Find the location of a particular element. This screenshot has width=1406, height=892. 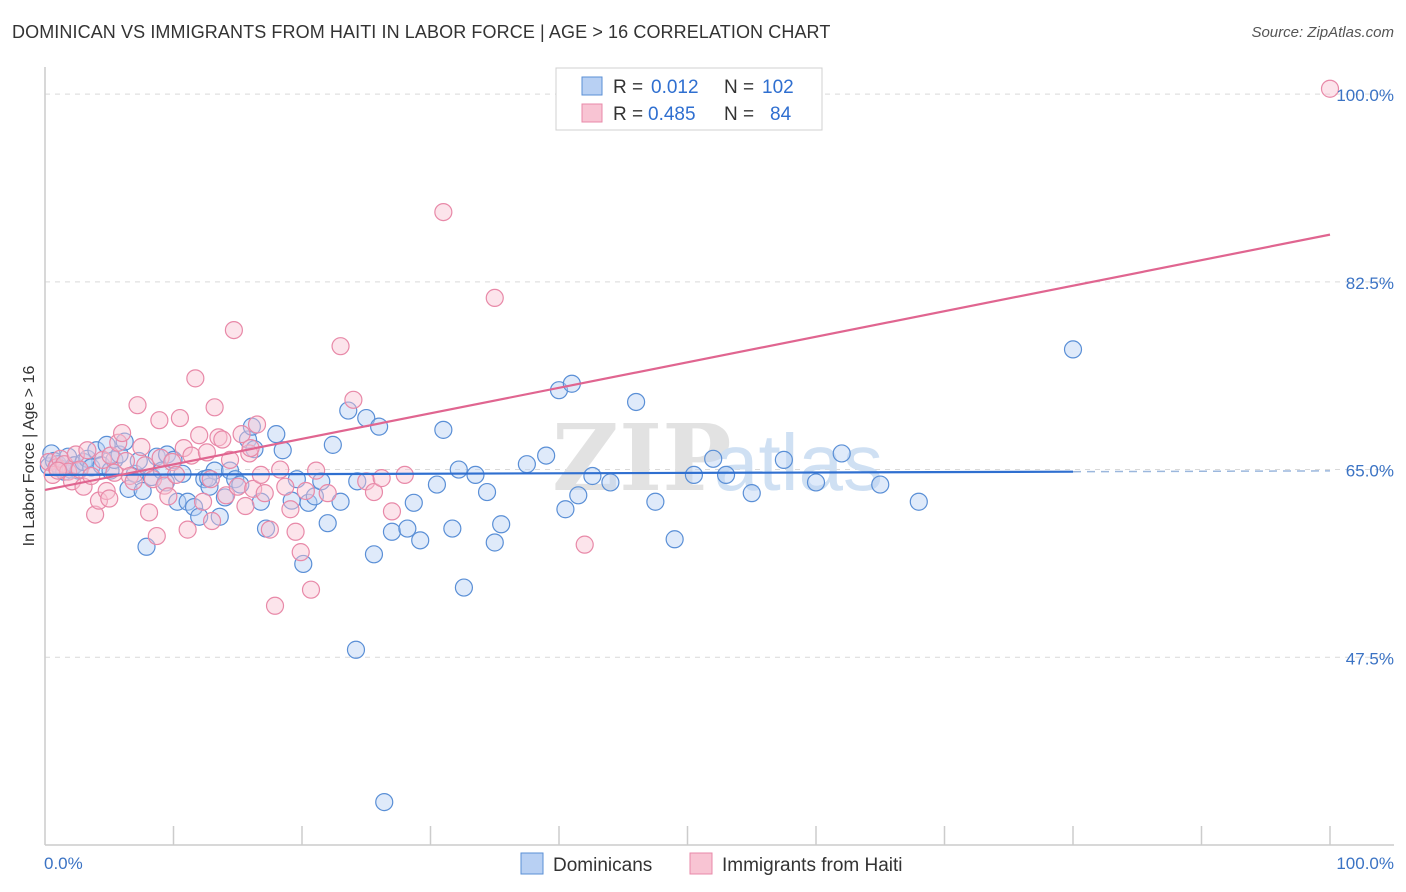

series-legend: Dominicans Immigrants from Haiti is located at coordinates (712, 864).